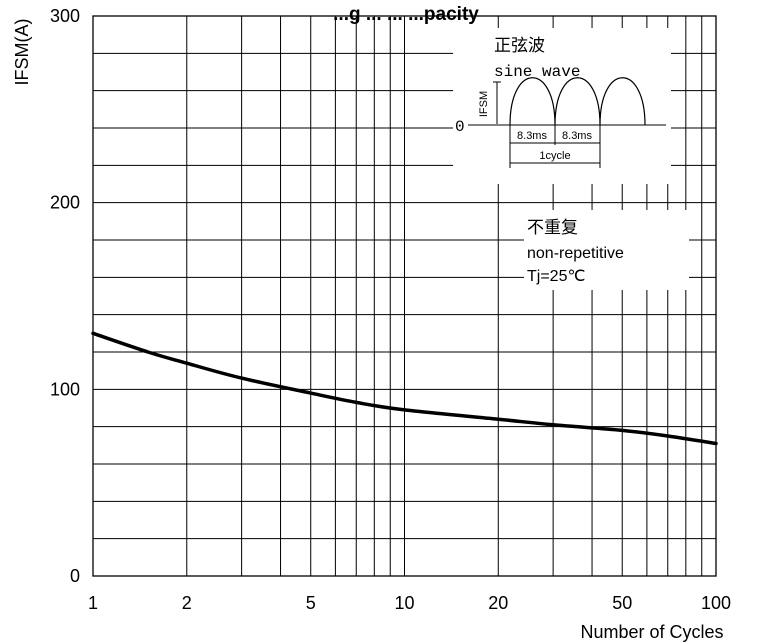 Image resolution: width=763 pixels, height=644 pixels. I want to click on inset-background, so click(562, 106).